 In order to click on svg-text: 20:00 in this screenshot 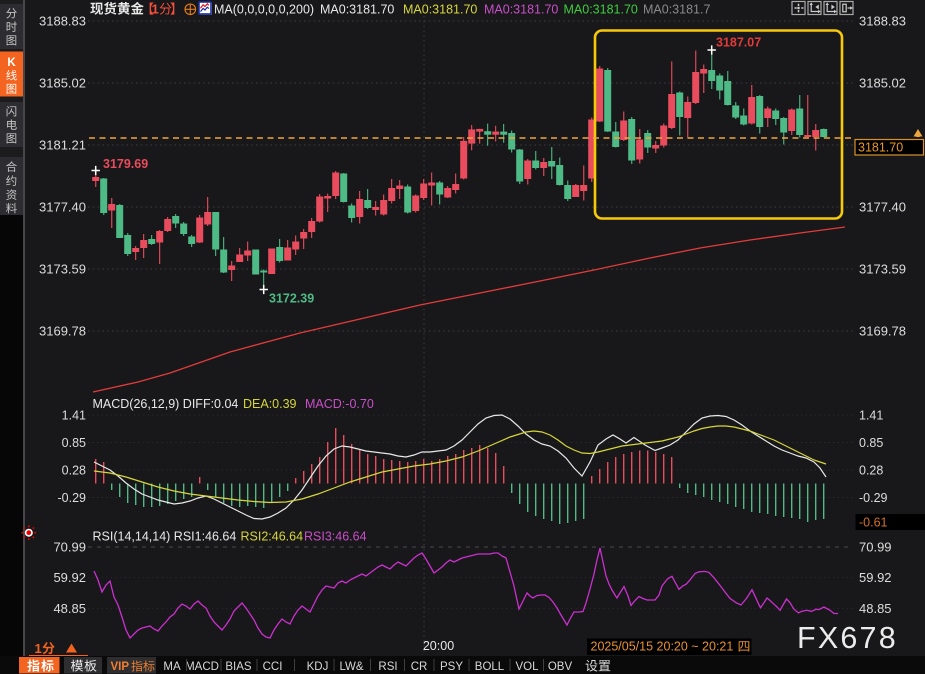, I will do `click(438, 646)`.